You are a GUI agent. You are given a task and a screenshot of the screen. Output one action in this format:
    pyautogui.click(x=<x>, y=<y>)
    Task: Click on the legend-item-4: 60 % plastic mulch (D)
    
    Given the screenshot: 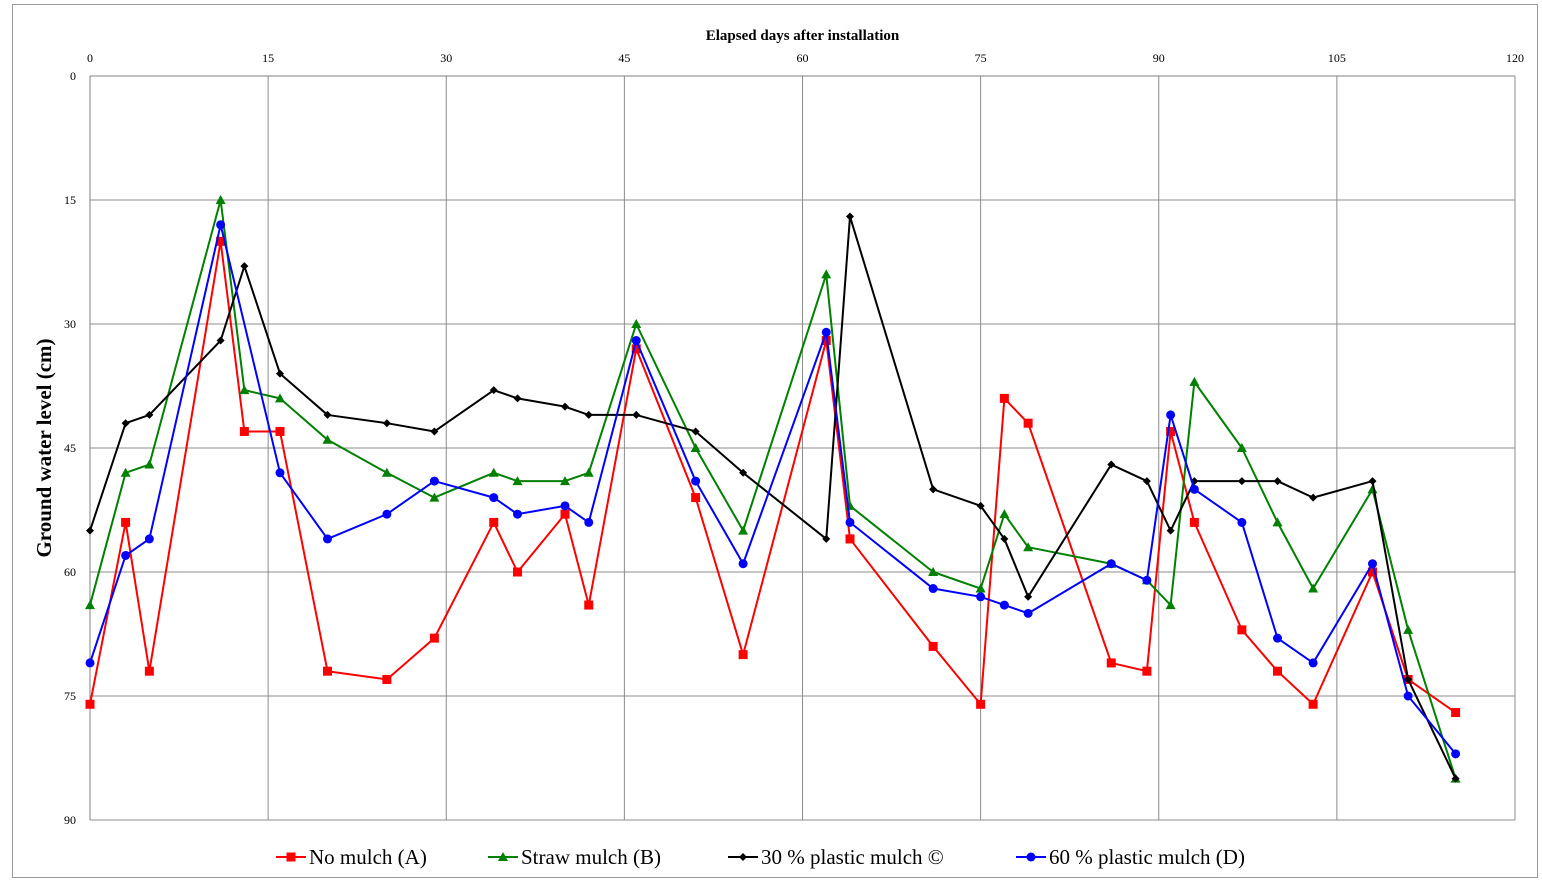 What is the action you would take?
    pyautogui.click(x=1130, y=857)
    